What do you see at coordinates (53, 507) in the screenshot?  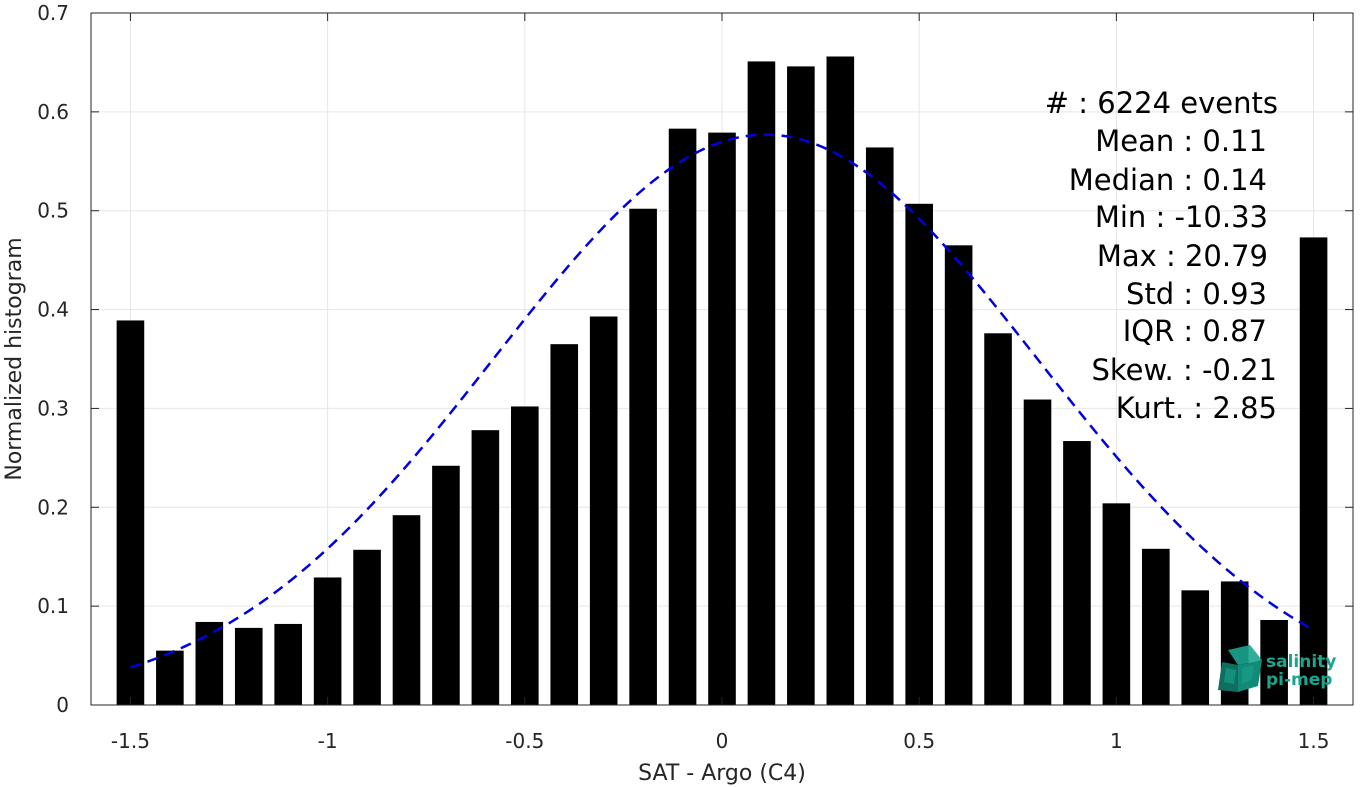 I see `y-tick-label-2: 0.2` at bounding box center [53, 507].